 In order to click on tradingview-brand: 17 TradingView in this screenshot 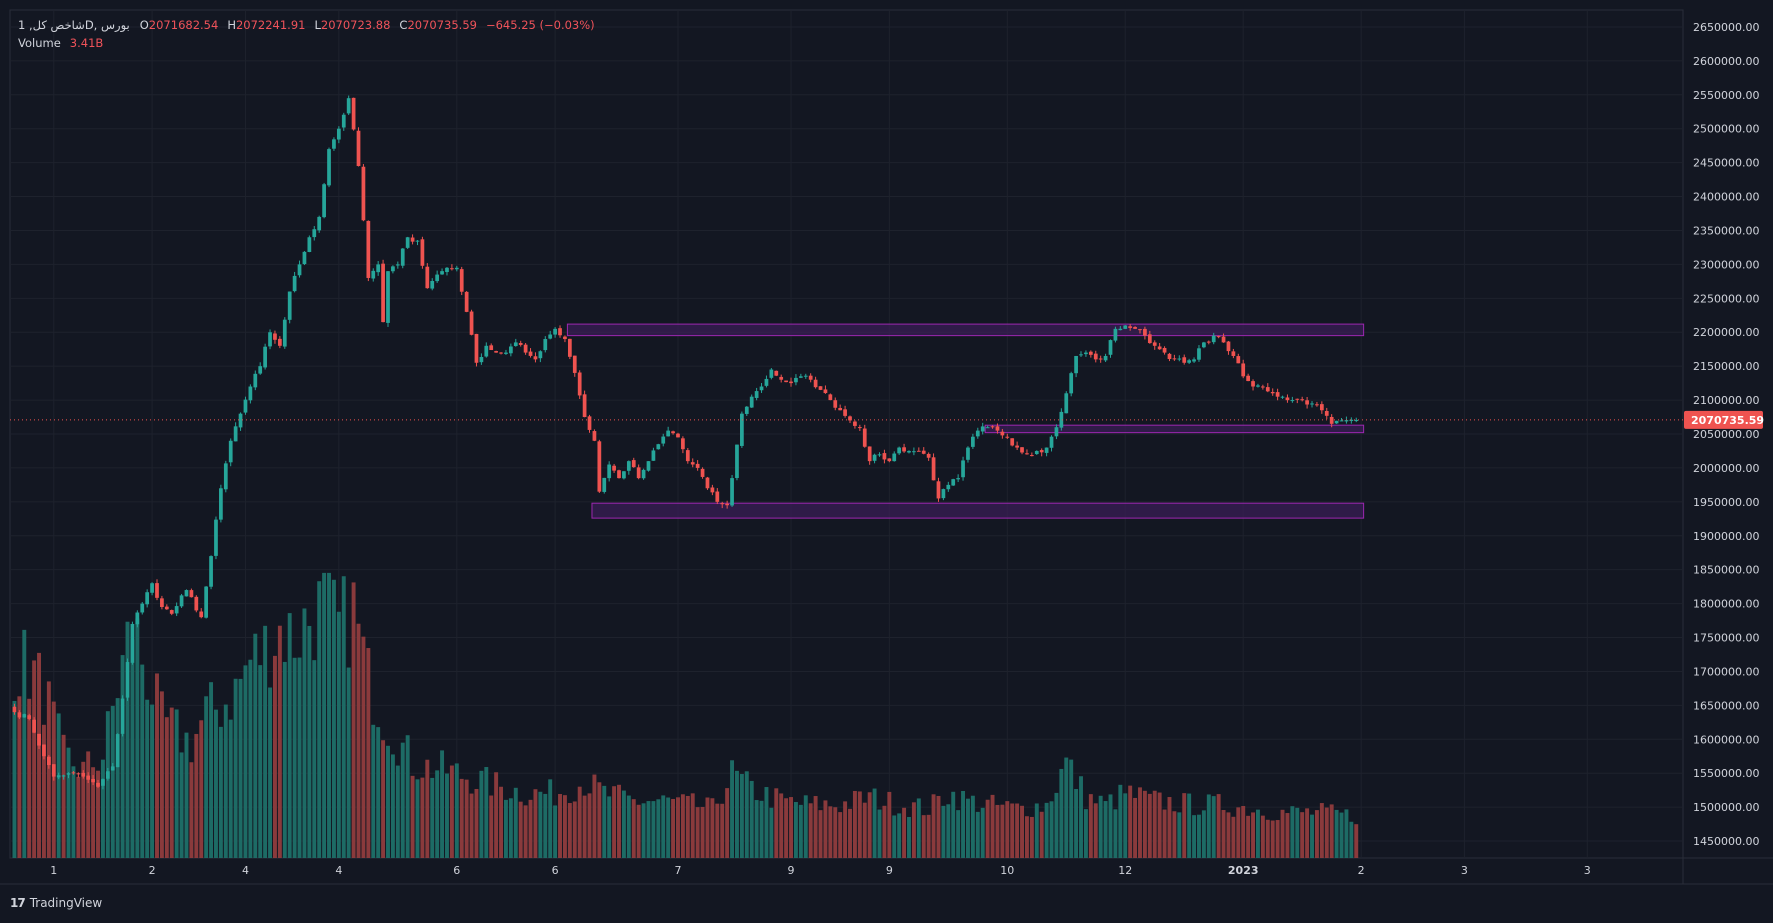, I will do `click(56, 903)`.